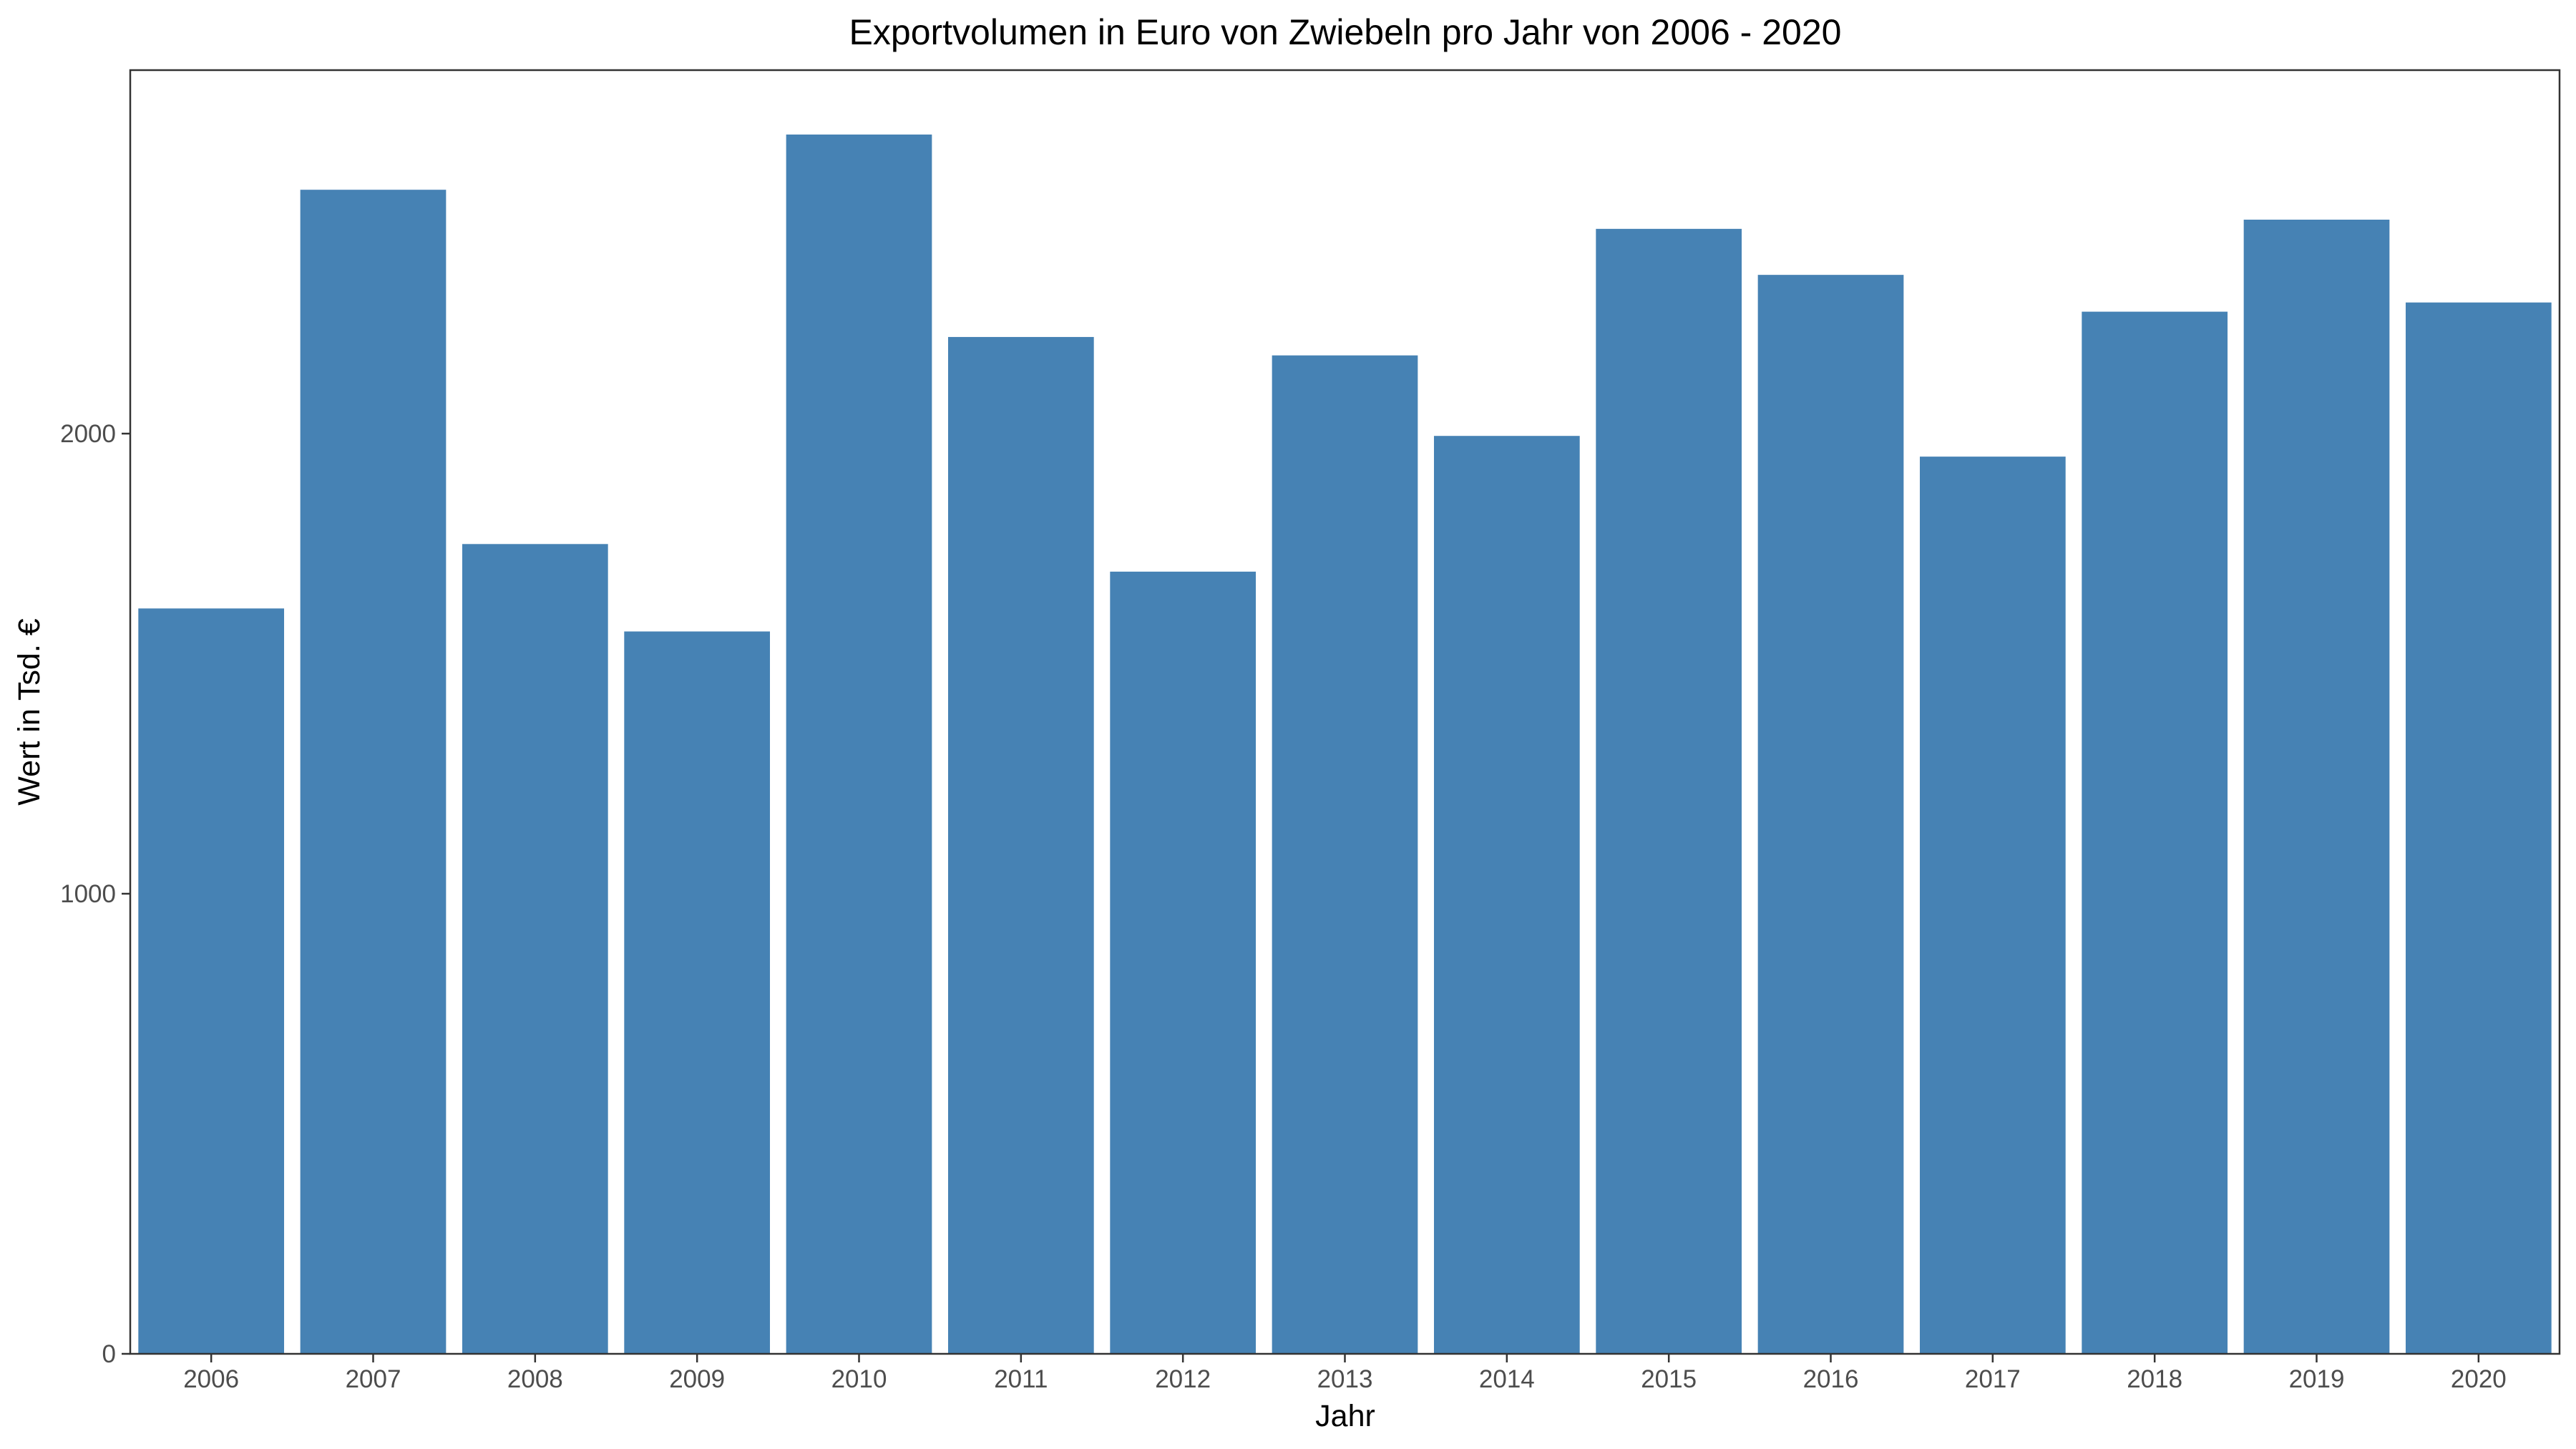  Describe the element at coordinates (88, 434) in the screenshot. I see `y-tick-label-2000: 2000` at that location.